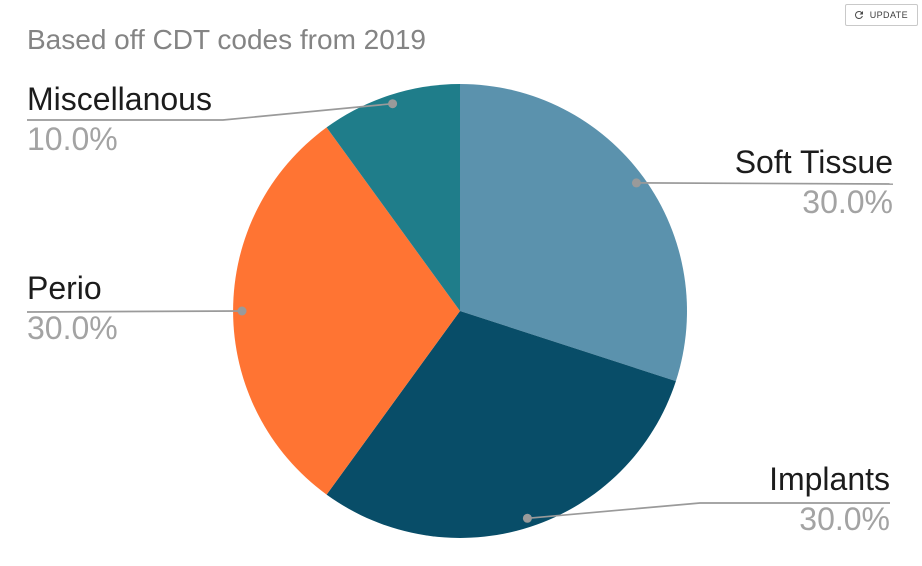 This screenshot has height=566, width=922. I want to click on slice-label-name: Implants, so click(829, 479).